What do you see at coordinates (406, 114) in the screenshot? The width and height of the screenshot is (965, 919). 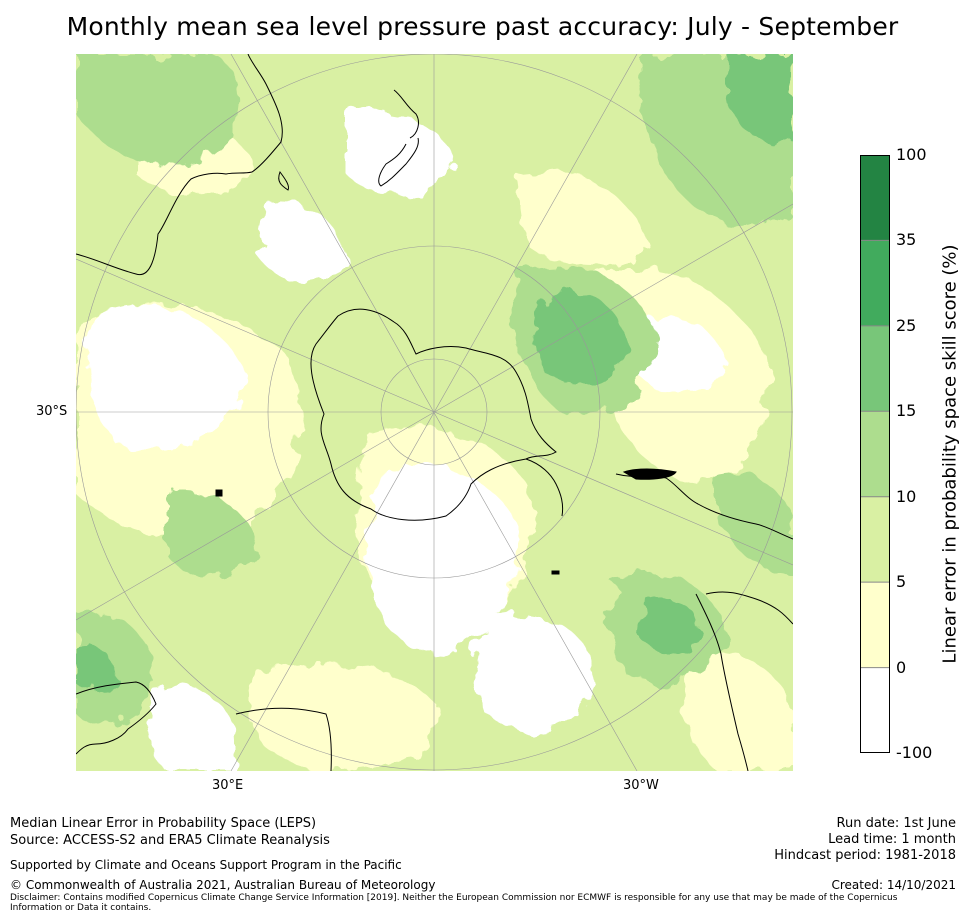 I see `new-zealand-north` at bounding box center [406, 114].